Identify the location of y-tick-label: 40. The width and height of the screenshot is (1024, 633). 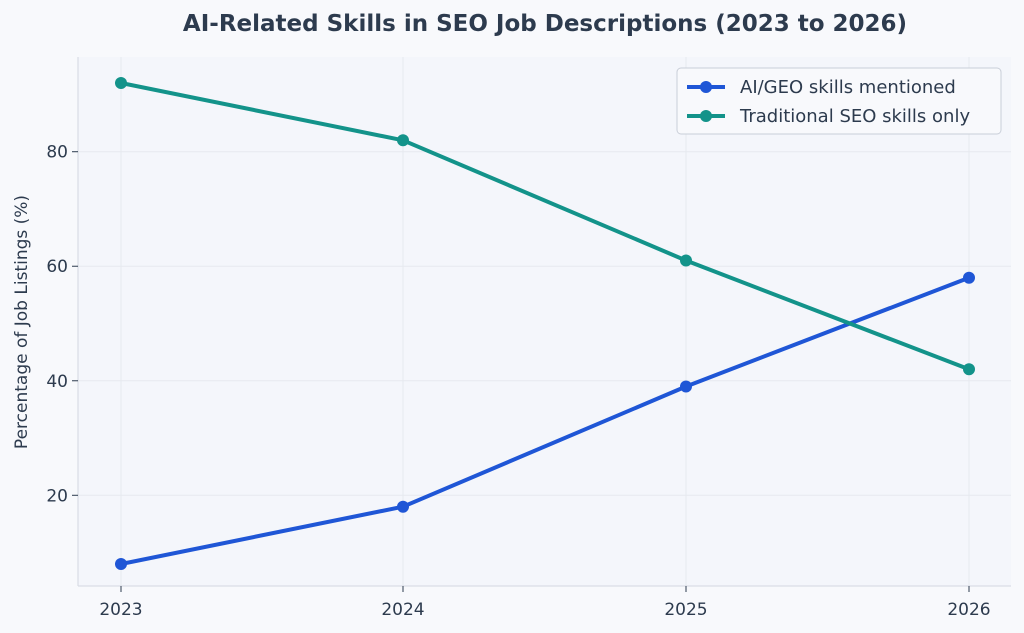
(57, 382).